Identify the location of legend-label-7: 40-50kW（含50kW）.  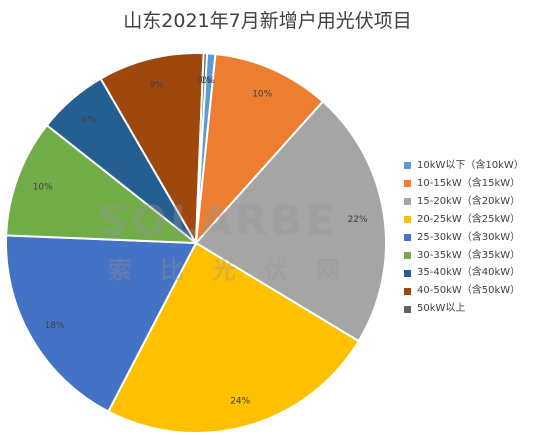
(469, 291).